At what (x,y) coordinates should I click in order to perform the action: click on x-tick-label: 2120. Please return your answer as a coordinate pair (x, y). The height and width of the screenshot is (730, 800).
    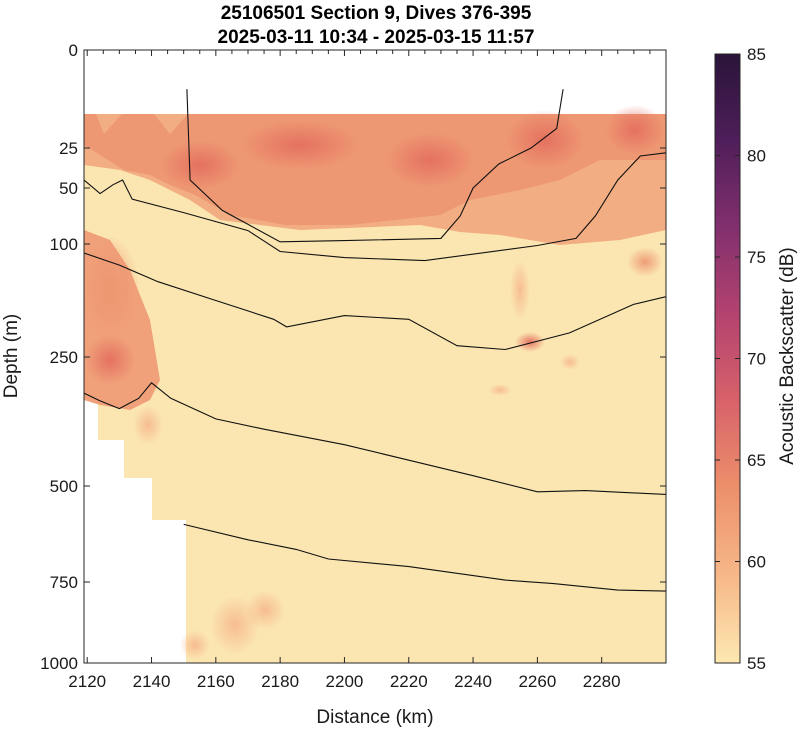
    Looking at the image, I should click on (87, 681).